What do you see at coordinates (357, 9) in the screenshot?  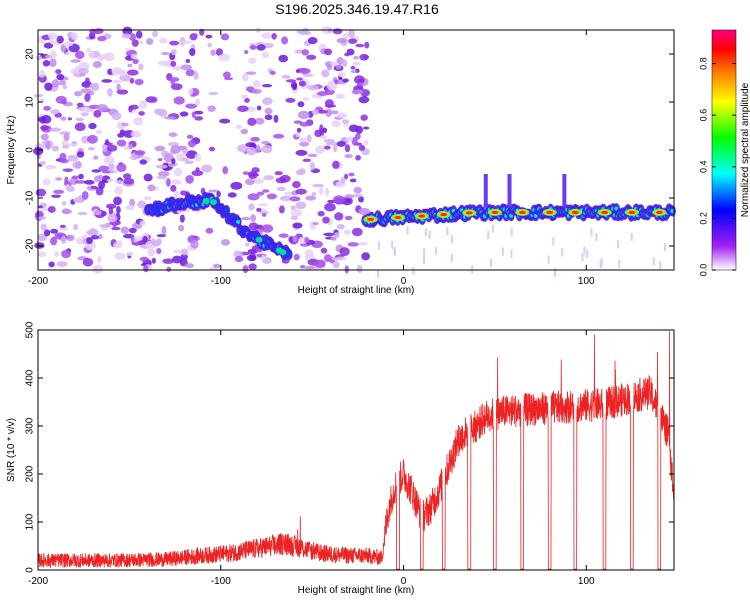 I see `figure-title: S196.2025.346.19.47.R16` at bounding box center [357, 9].